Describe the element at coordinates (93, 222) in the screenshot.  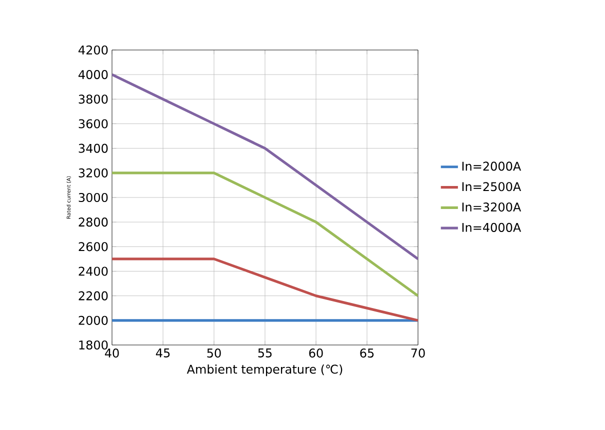
I see `y-tick-label: 2800` at that location.